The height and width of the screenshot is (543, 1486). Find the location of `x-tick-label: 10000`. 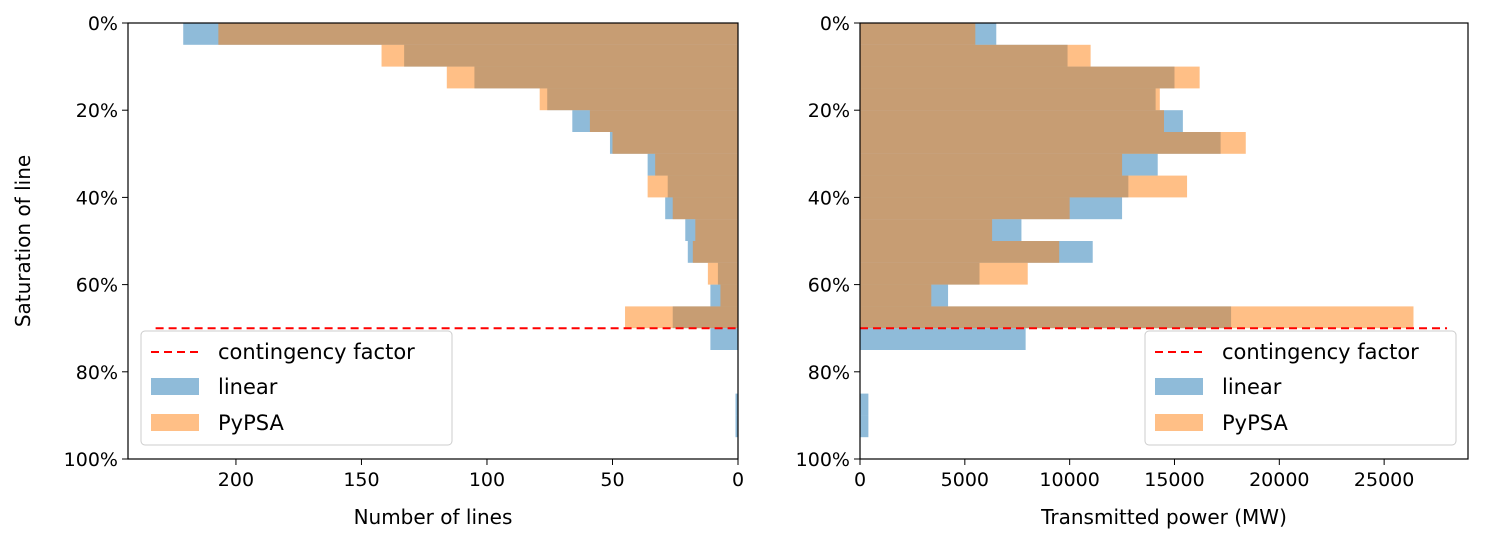

x-tick-label: 10000 is located at coordinates (1069, 480).